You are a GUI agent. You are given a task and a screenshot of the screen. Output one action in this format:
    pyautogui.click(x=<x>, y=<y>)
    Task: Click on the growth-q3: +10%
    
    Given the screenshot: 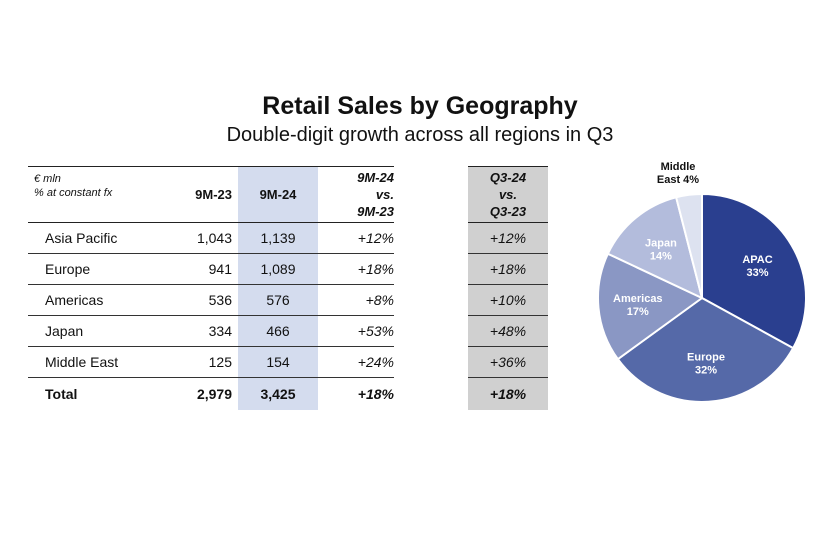 What is the action you would take?
    pyautogui.click(x=508, y=300)
    